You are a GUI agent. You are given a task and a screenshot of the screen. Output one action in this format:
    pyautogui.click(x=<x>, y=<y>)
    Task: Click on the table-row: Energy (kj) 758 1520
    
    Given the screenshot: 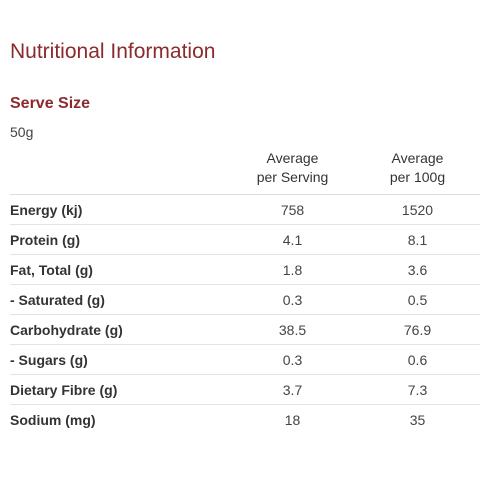 What is the action you would take?
    pyautogui.click(x=245, y=209)
    